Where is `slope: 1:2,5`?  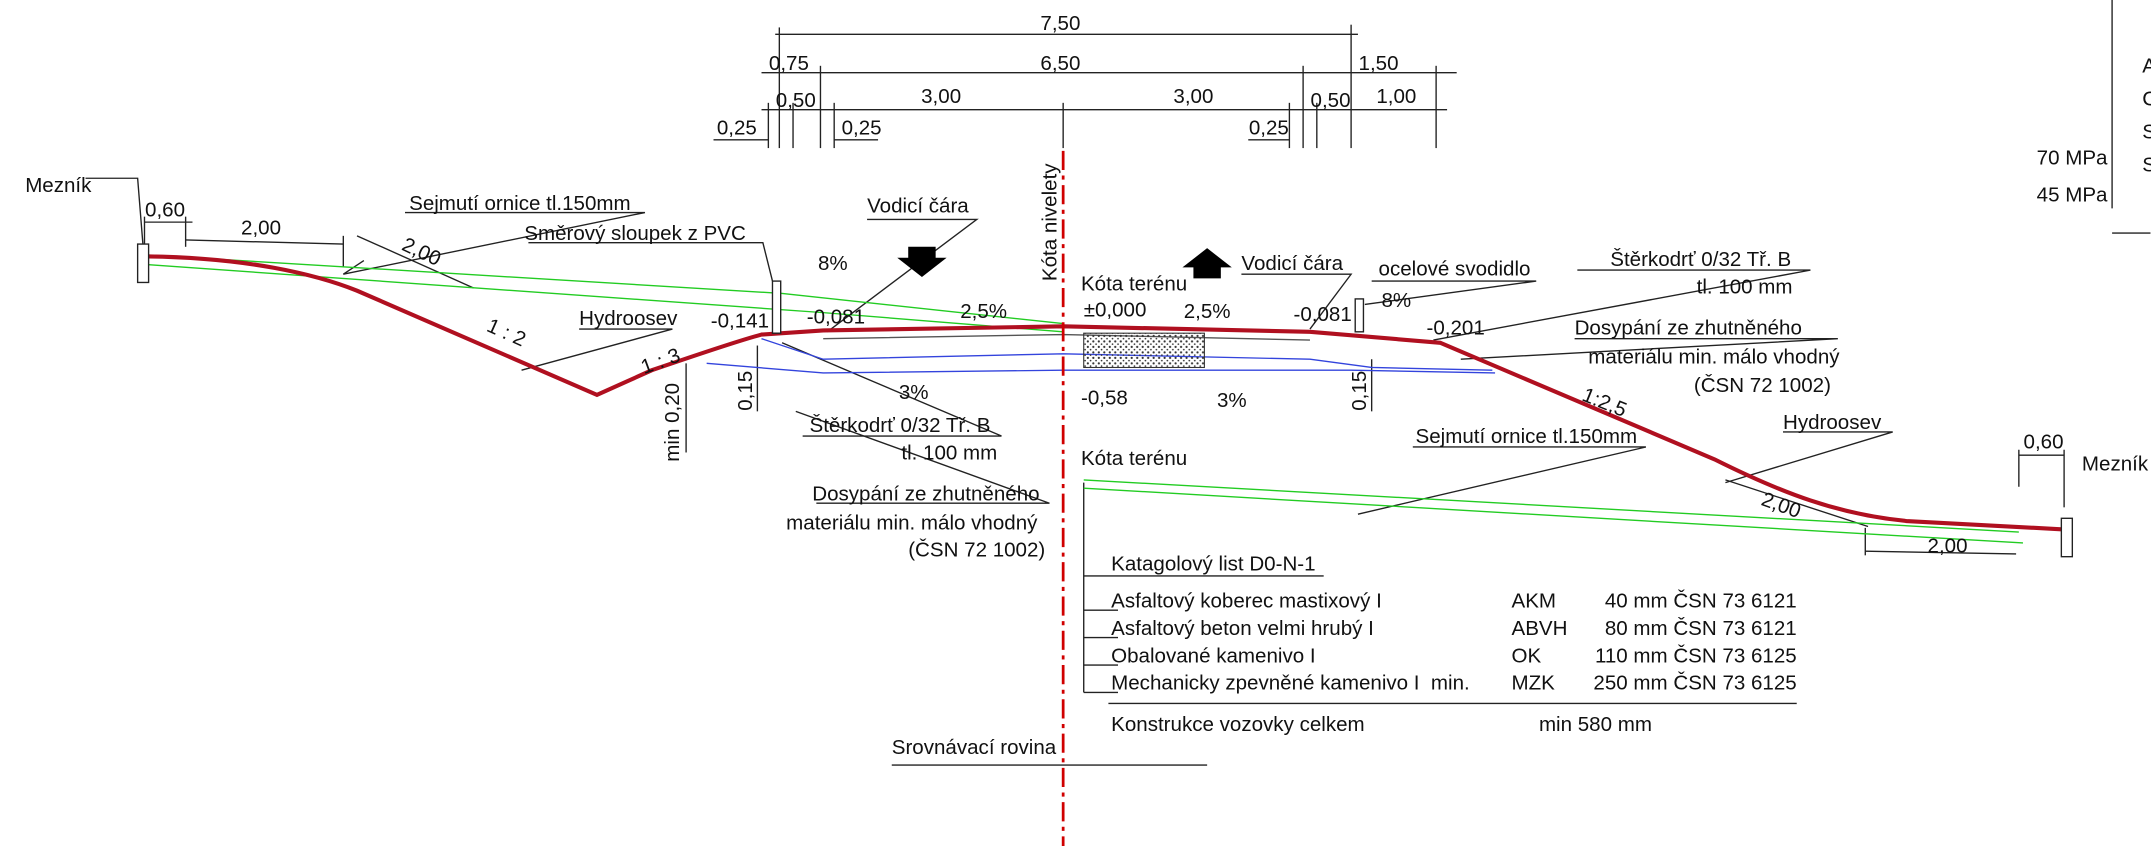 slope: 1:2,5 is located at coordinates (1604, 402).